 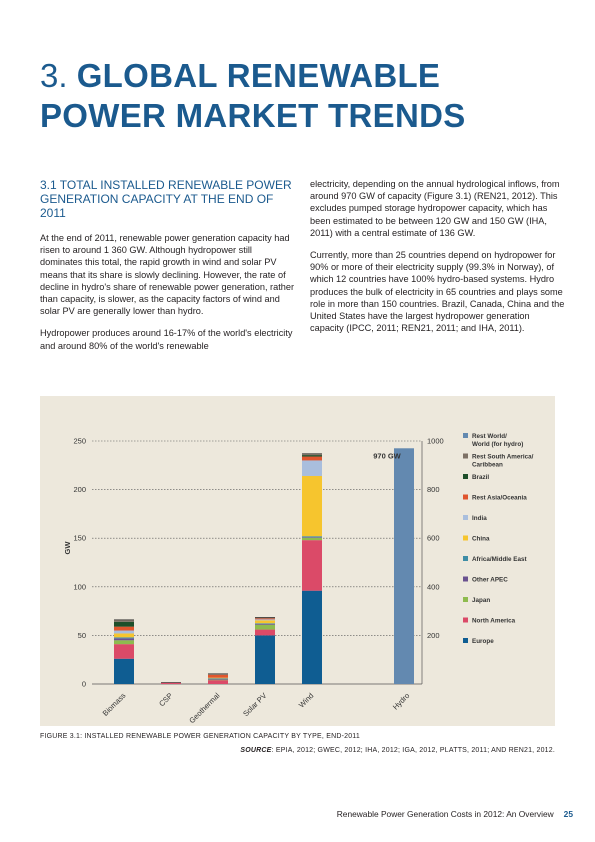 I want to click on legend-label: Other APEC, so click(x=490, y=580).